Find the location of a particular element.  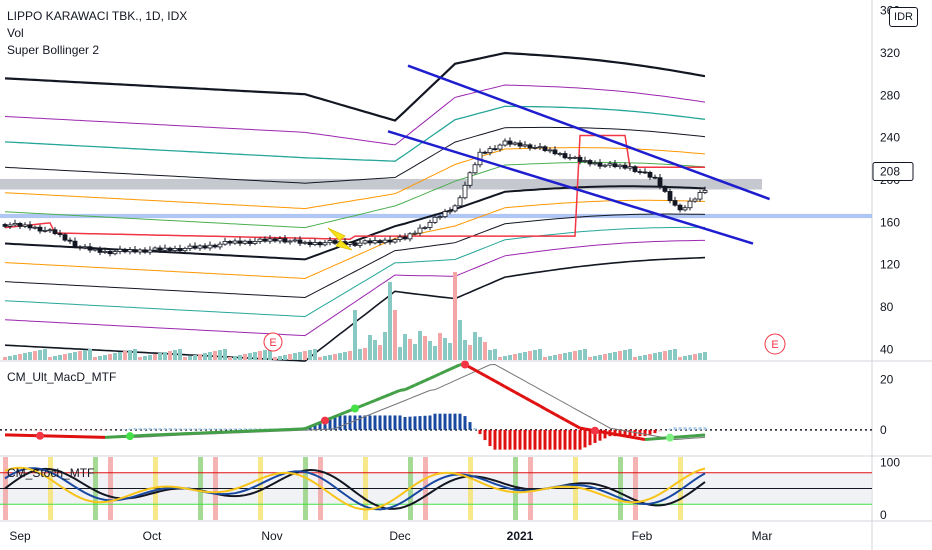

currency-button: IDR is located at coordinates (903, 17).